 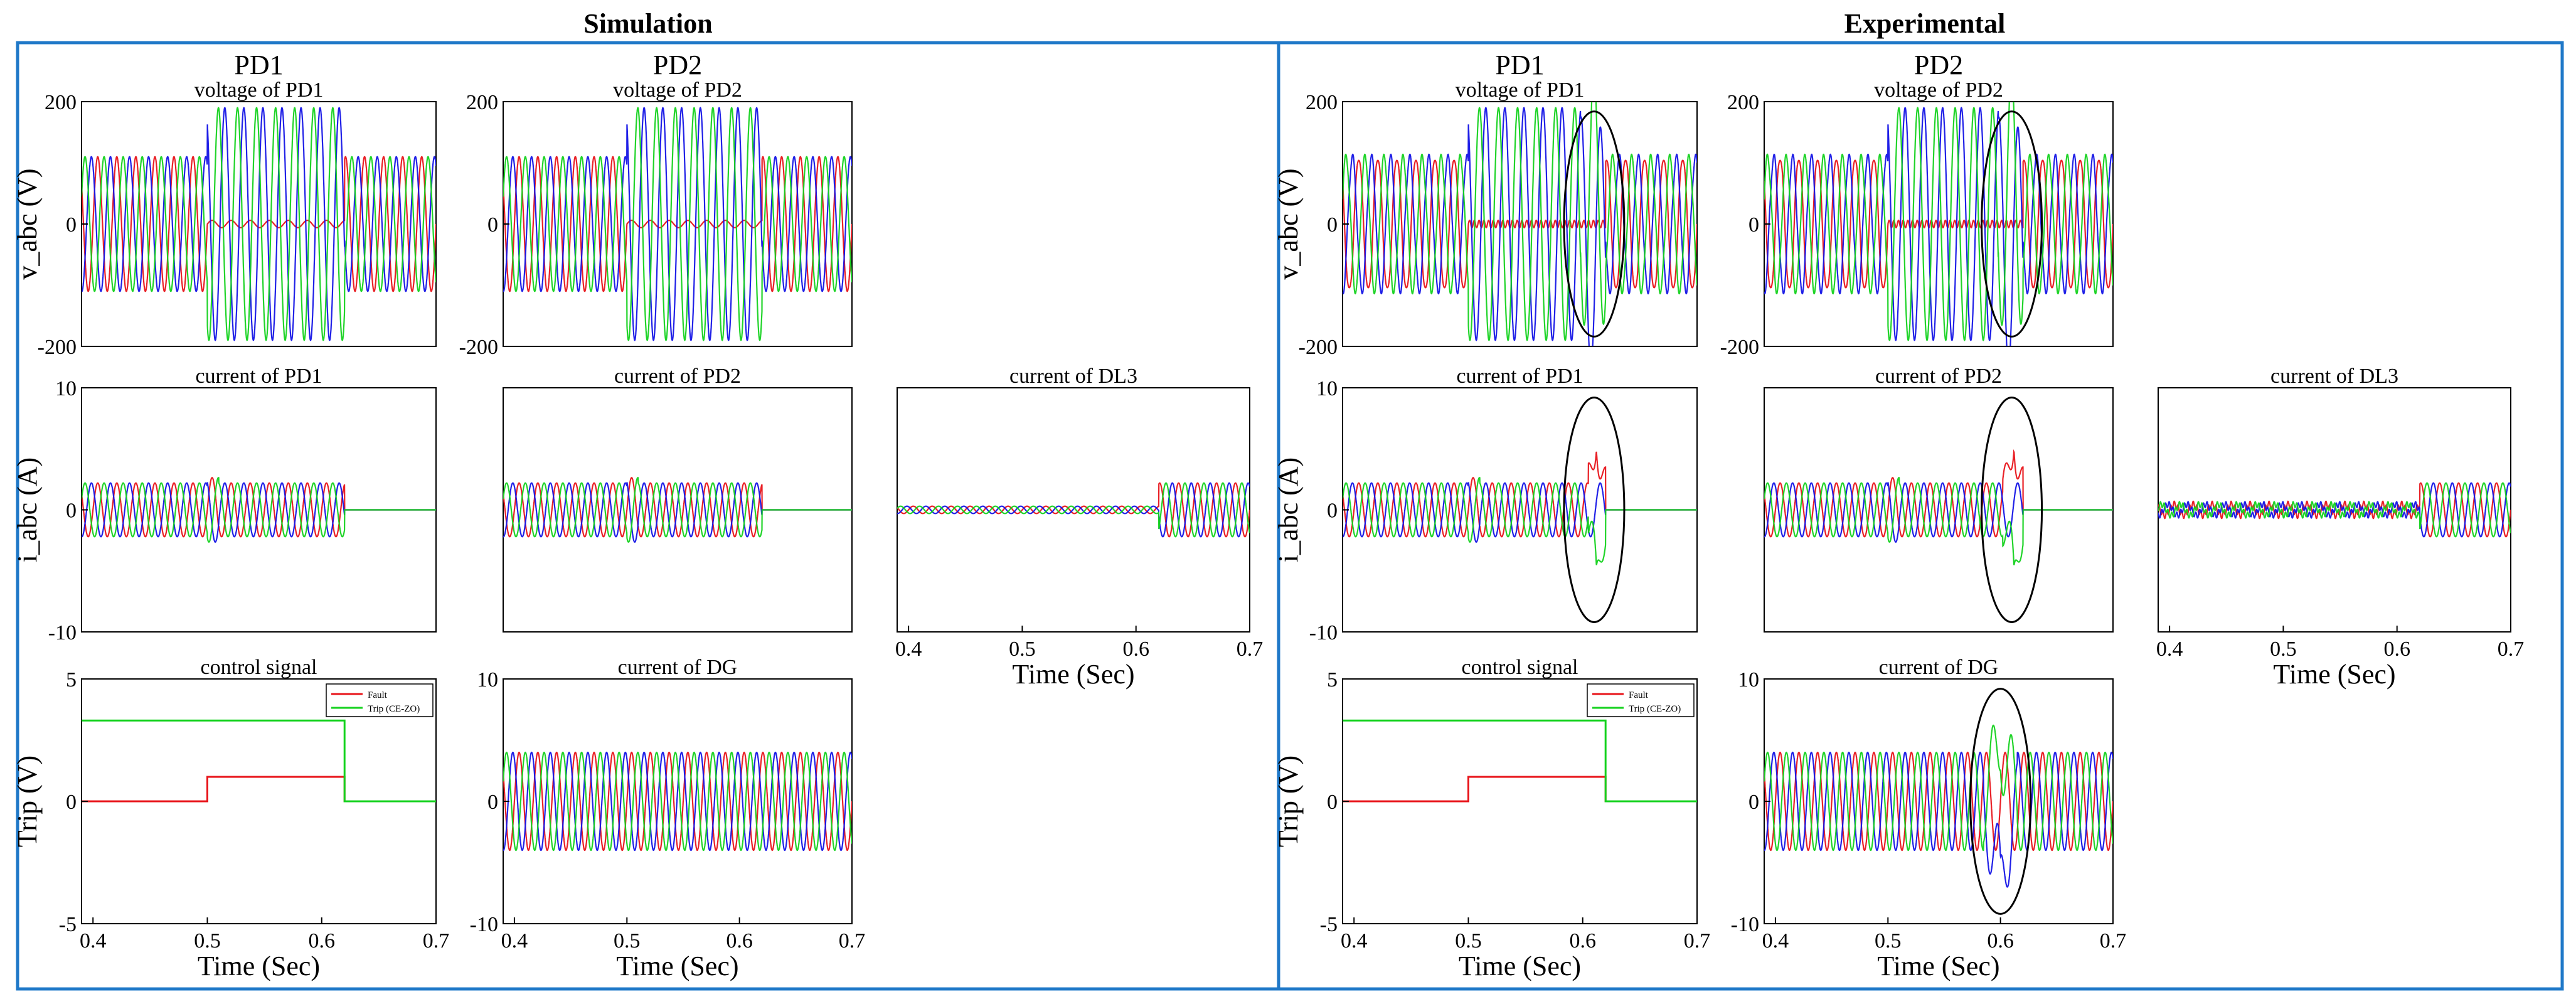 I want to click on exp-col-title-2: PD2, so click(x=1939, y=65).